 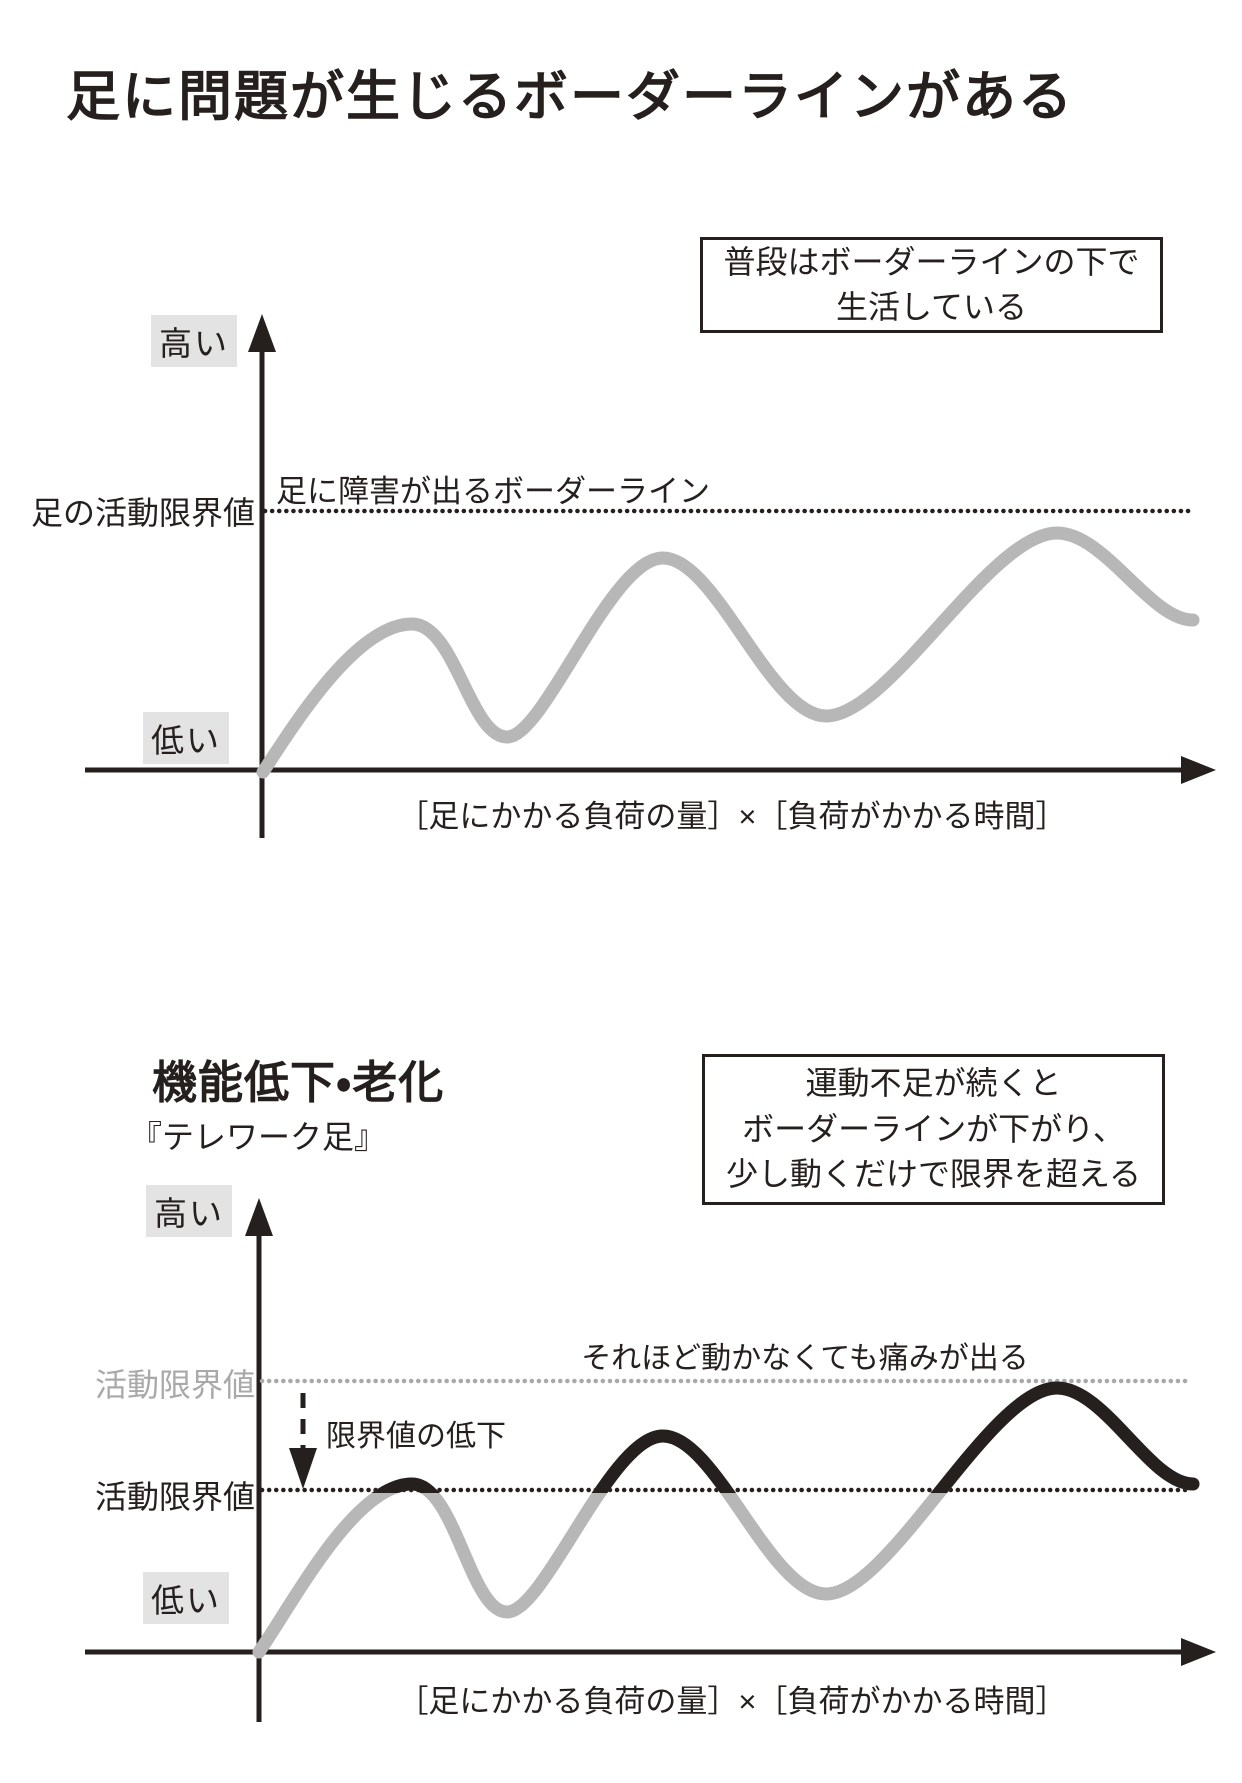 What do you see at coordinates (186, 738) in the screenshot?
I see `top-y-axis-low-tag: 低い` at bounding box center [186, 738].